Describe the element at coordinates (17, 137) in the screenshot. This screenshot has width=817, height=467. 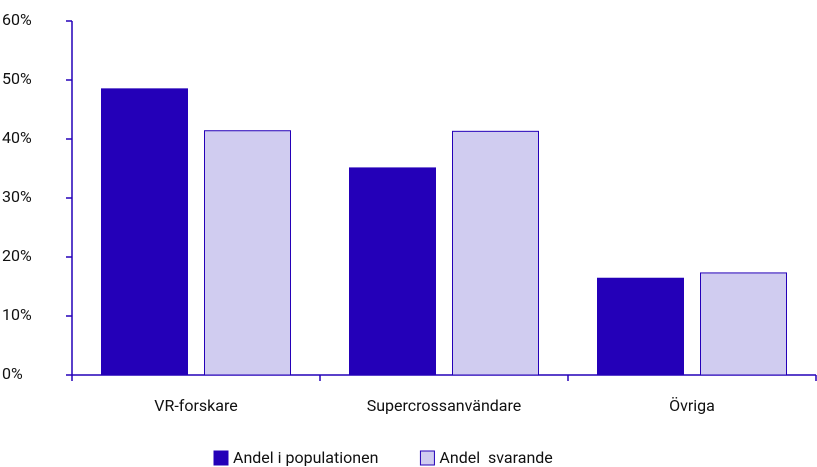
I see `y-tick-label: 40%` at that location.